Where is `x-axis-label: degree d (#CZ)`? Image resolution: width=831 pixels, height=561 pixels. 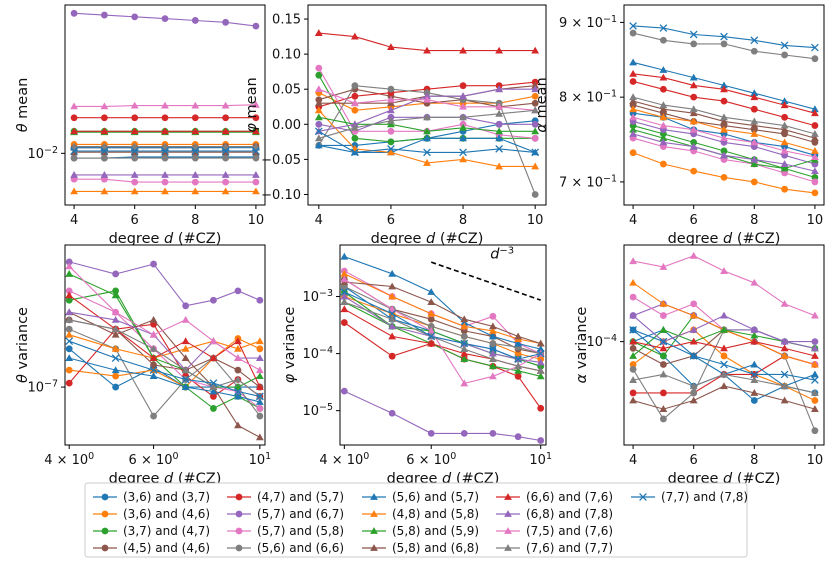 x-axis-label: degree d (#CZ) is located at coordinates (724, 239).